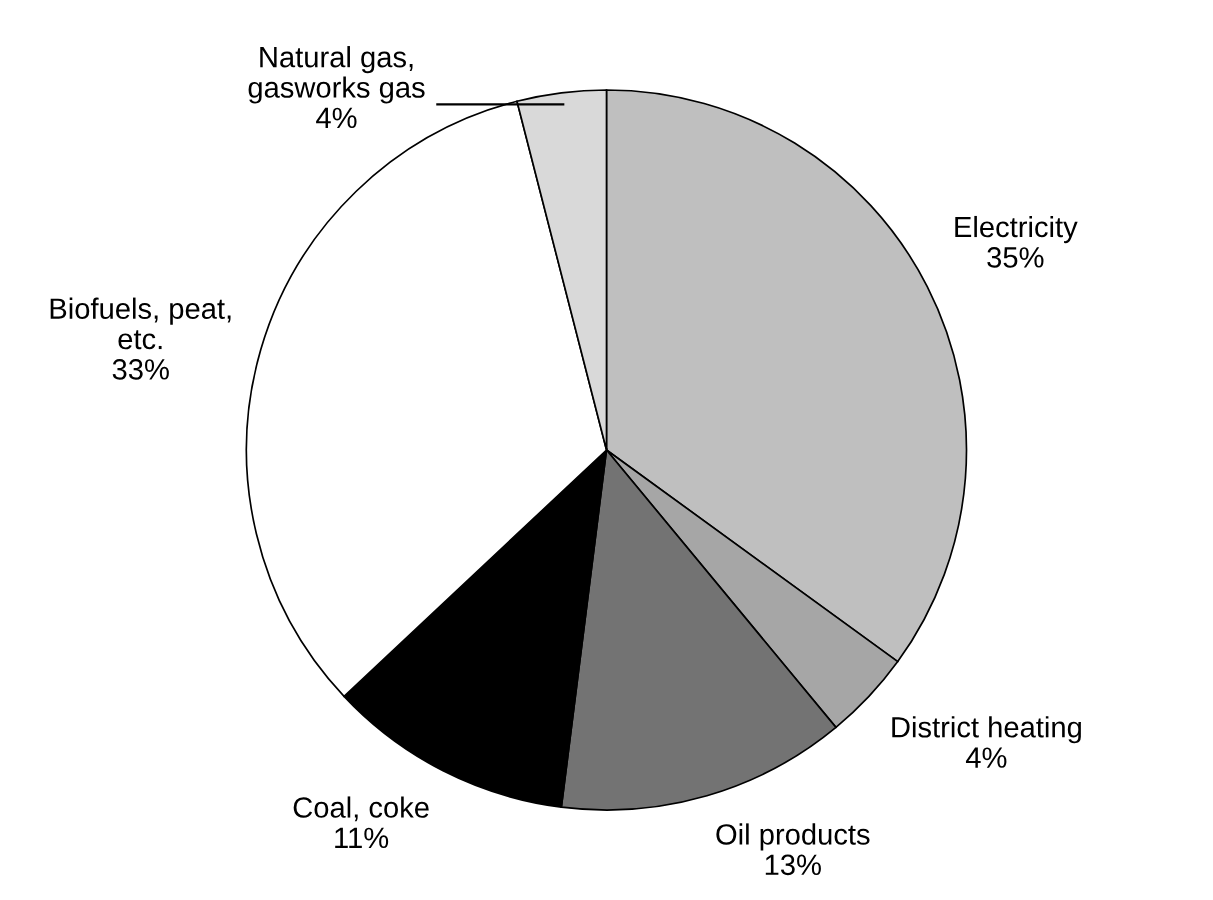  What do you see at coordinates (1015, 257) in the screenshot?
I see `data-label: 35%` at bounding box center [1015, 257].